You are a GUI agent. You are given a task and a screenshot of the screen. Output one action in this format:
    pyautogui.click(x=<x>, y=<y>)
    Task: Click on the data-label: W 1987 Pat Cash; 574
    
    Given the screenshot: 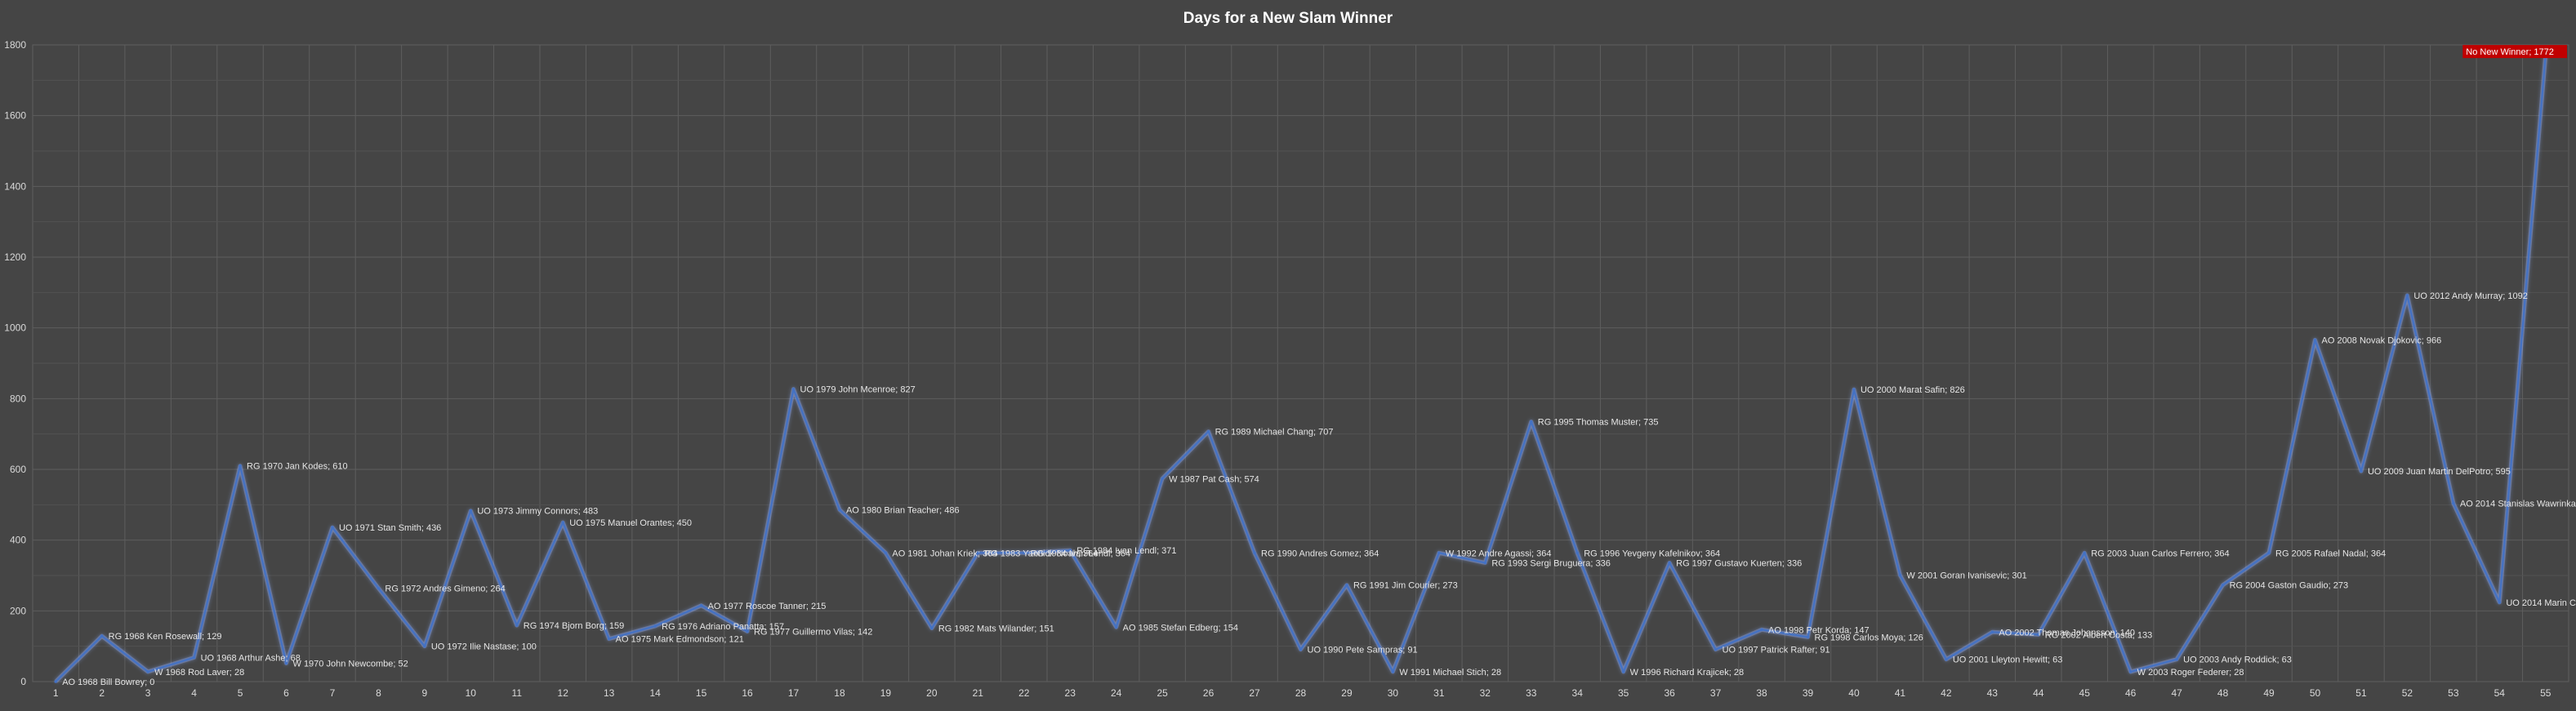 What is the action you would take?
    pyautogui.click(x=1214, y=479)
    